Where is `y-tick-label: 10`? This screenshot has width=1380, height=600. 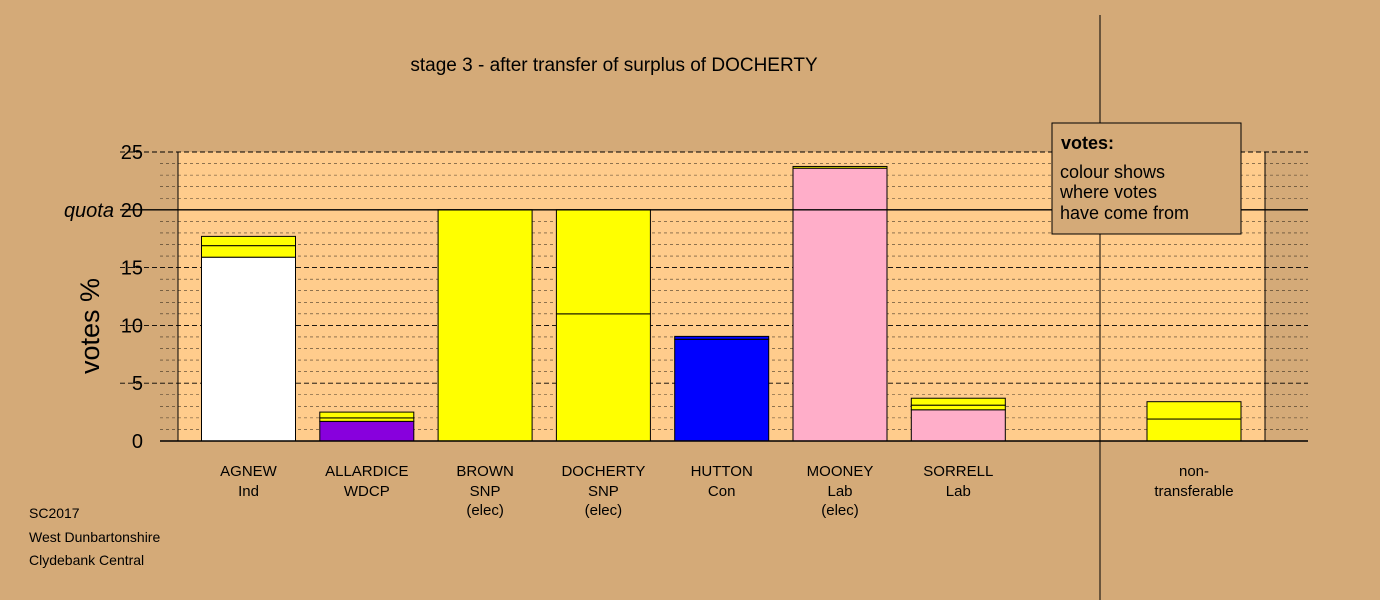 y-tick-label: 10 is located at coordinates (132, 326).